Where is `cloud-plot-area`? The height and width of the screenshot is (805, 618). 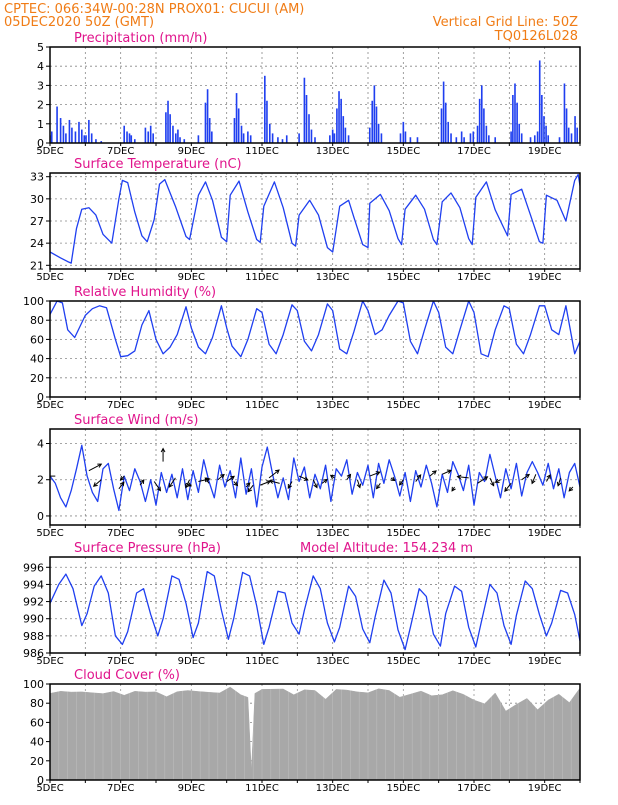
cloud-plot-area is located at coordinates (315, 733).